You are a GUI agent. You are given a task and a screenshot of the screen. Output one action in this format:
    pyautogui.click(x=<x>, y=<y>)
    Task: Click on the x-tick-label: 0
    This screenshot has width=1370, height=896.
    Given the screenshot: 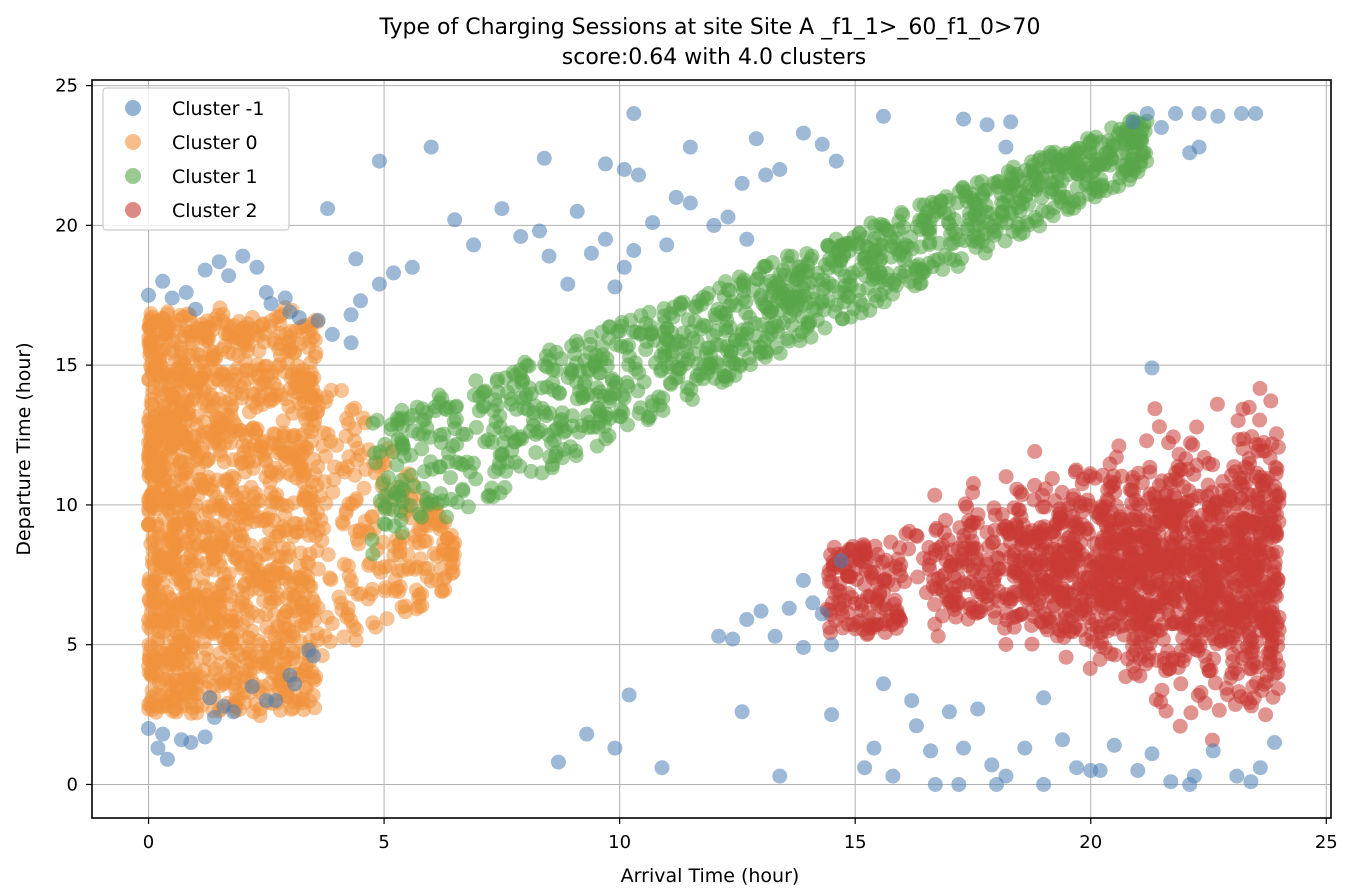 What is the action you would take?
    pyautogui.click(x=148, y=842)
    